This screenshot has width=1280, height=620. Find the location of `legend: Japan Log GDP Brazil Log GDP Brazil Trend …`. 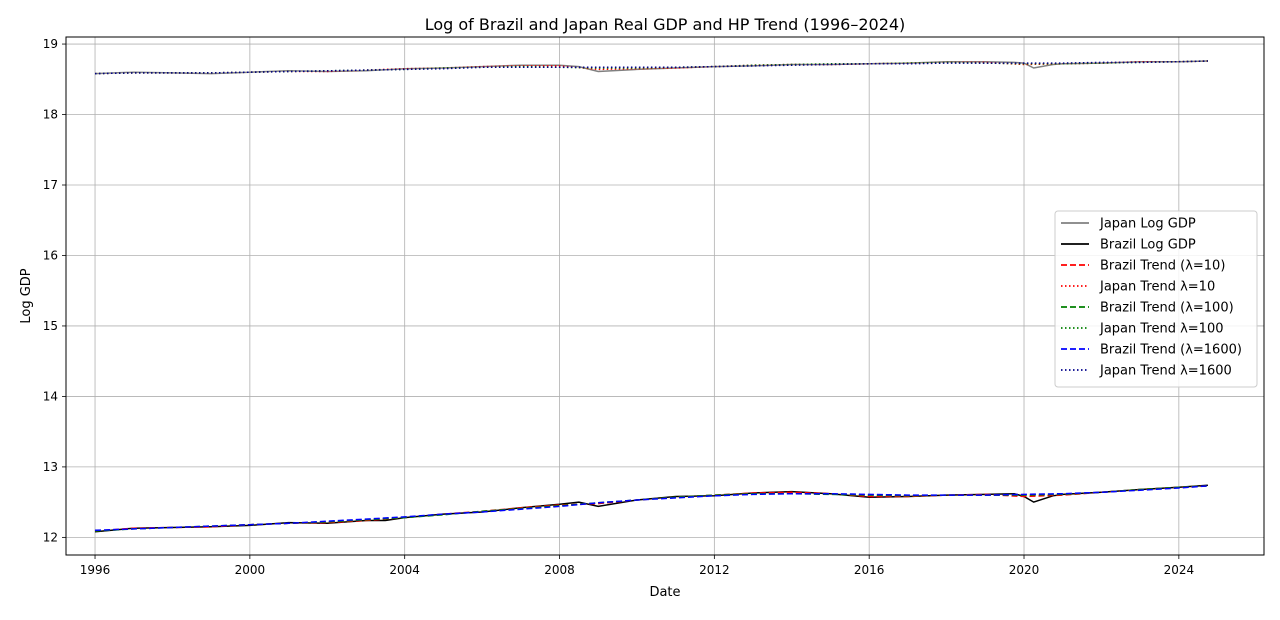

legend: Japan Log GDP Brazil Log GDP Brazil Trend … is located at coordinates (1156, 299).